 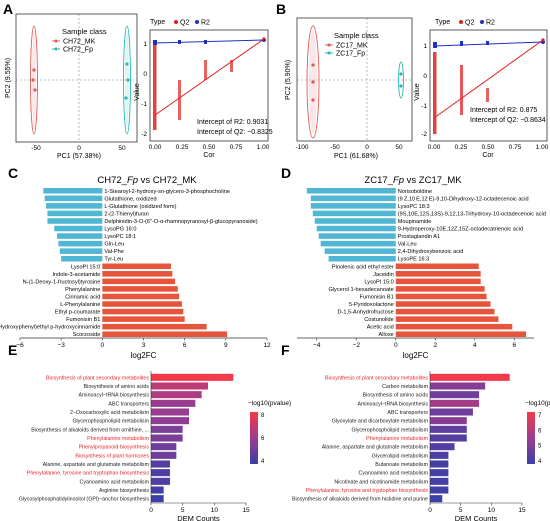 I want to click on pathway-label: Arginine biosynthesis, so click(x=124, y=491).